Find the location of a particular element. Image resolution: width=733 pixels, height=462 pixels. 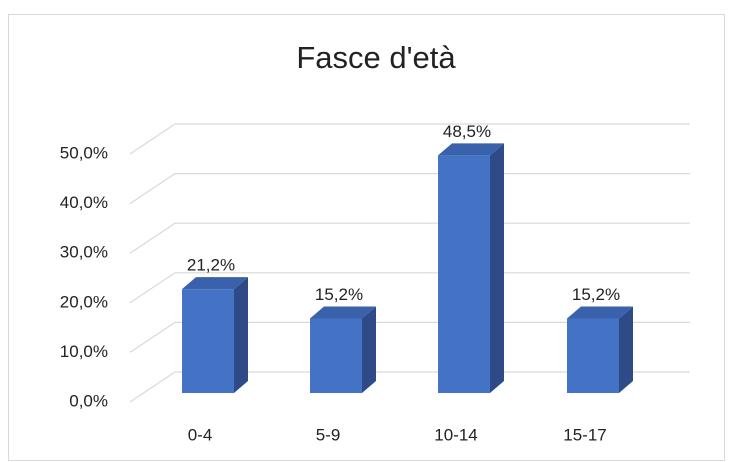

y-tick-label: 30,0% is located at coordinates (84, 252).